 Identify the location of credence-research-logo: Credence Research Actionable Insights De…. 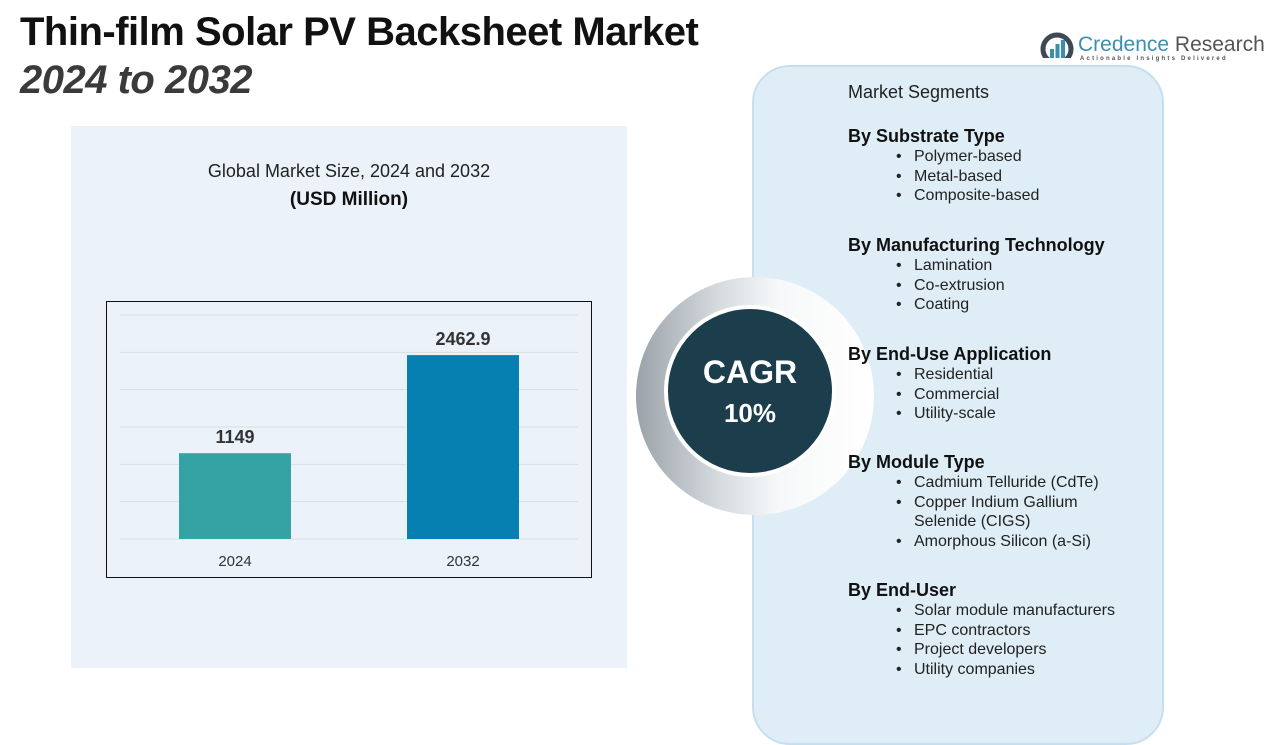
(1155, 50).